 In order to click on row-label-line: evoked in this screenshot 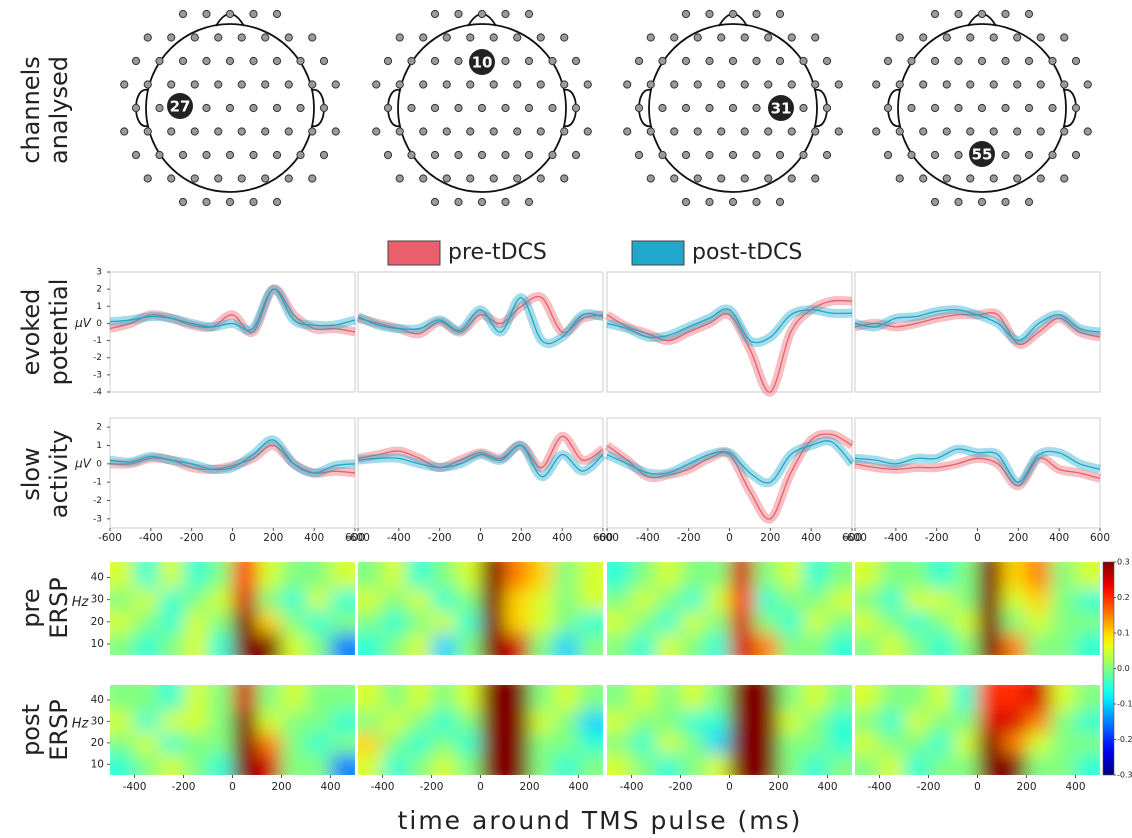, I will do `click(31, 332)`.